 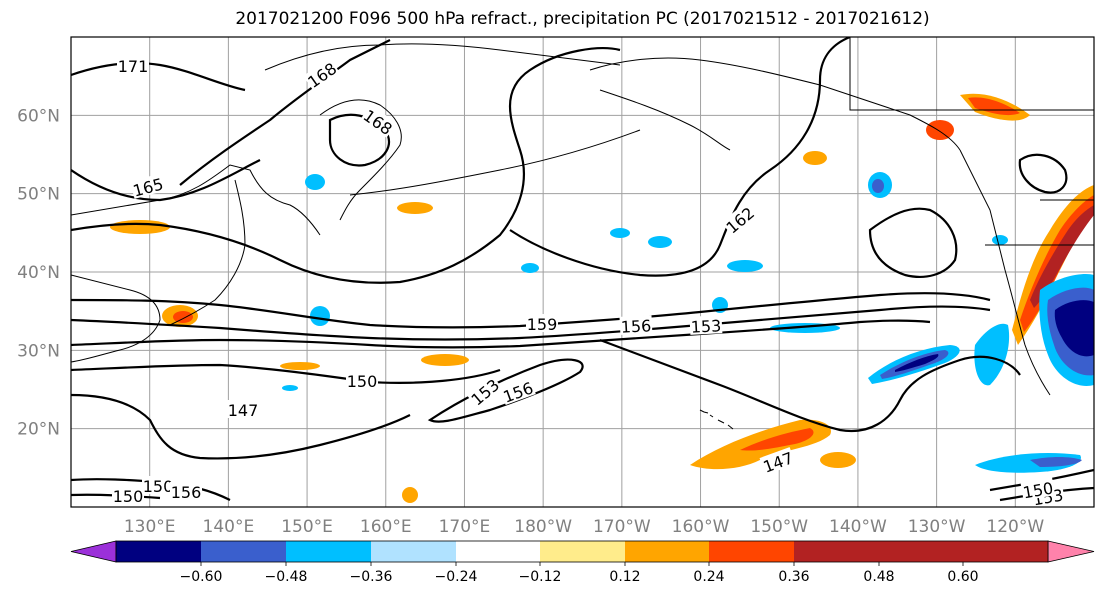 I want to click on svg-text: 171, so click(x=133, y=66).